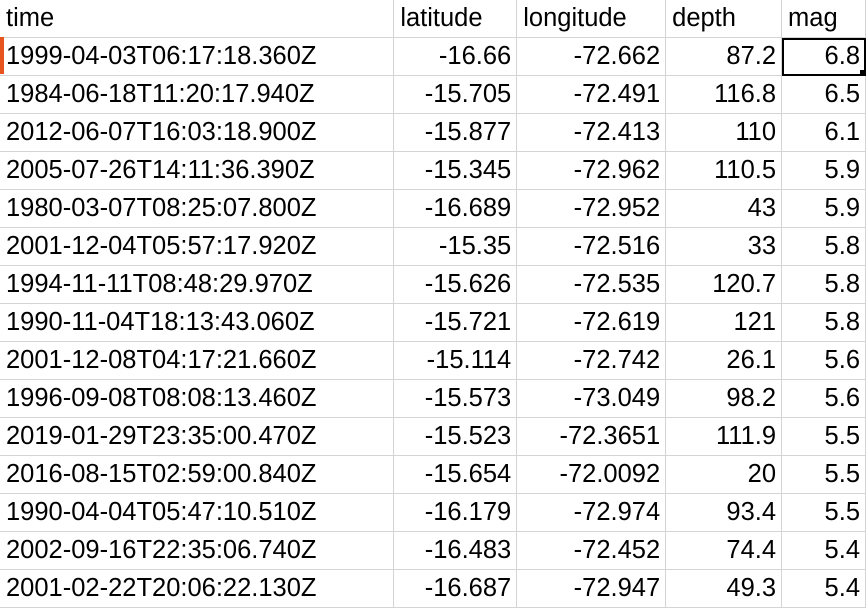 The height and width of the screenshot is (608, 866). Describe the element at coordinates (2, 55) in the screenshot. I see `row-selection-marker` at that location.